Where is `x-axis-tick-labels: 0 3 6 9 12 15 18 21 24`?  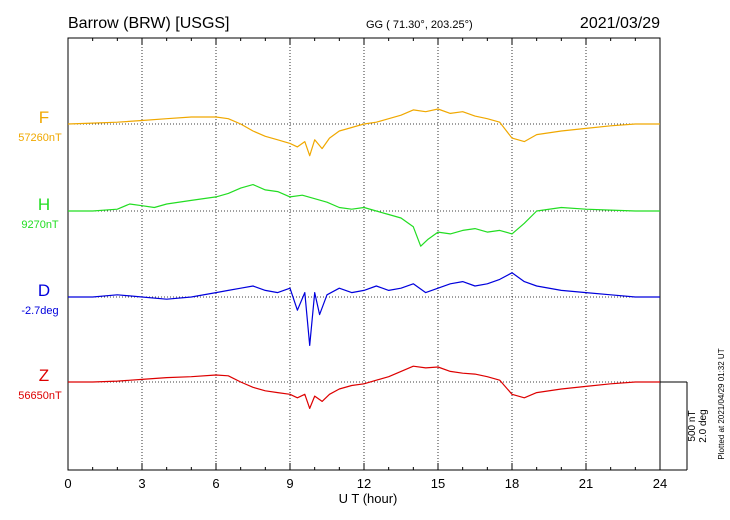 x-axis-tick-labels: 0 3 6 9 12 15 18 21 24 is located at coordinates (365, 483).